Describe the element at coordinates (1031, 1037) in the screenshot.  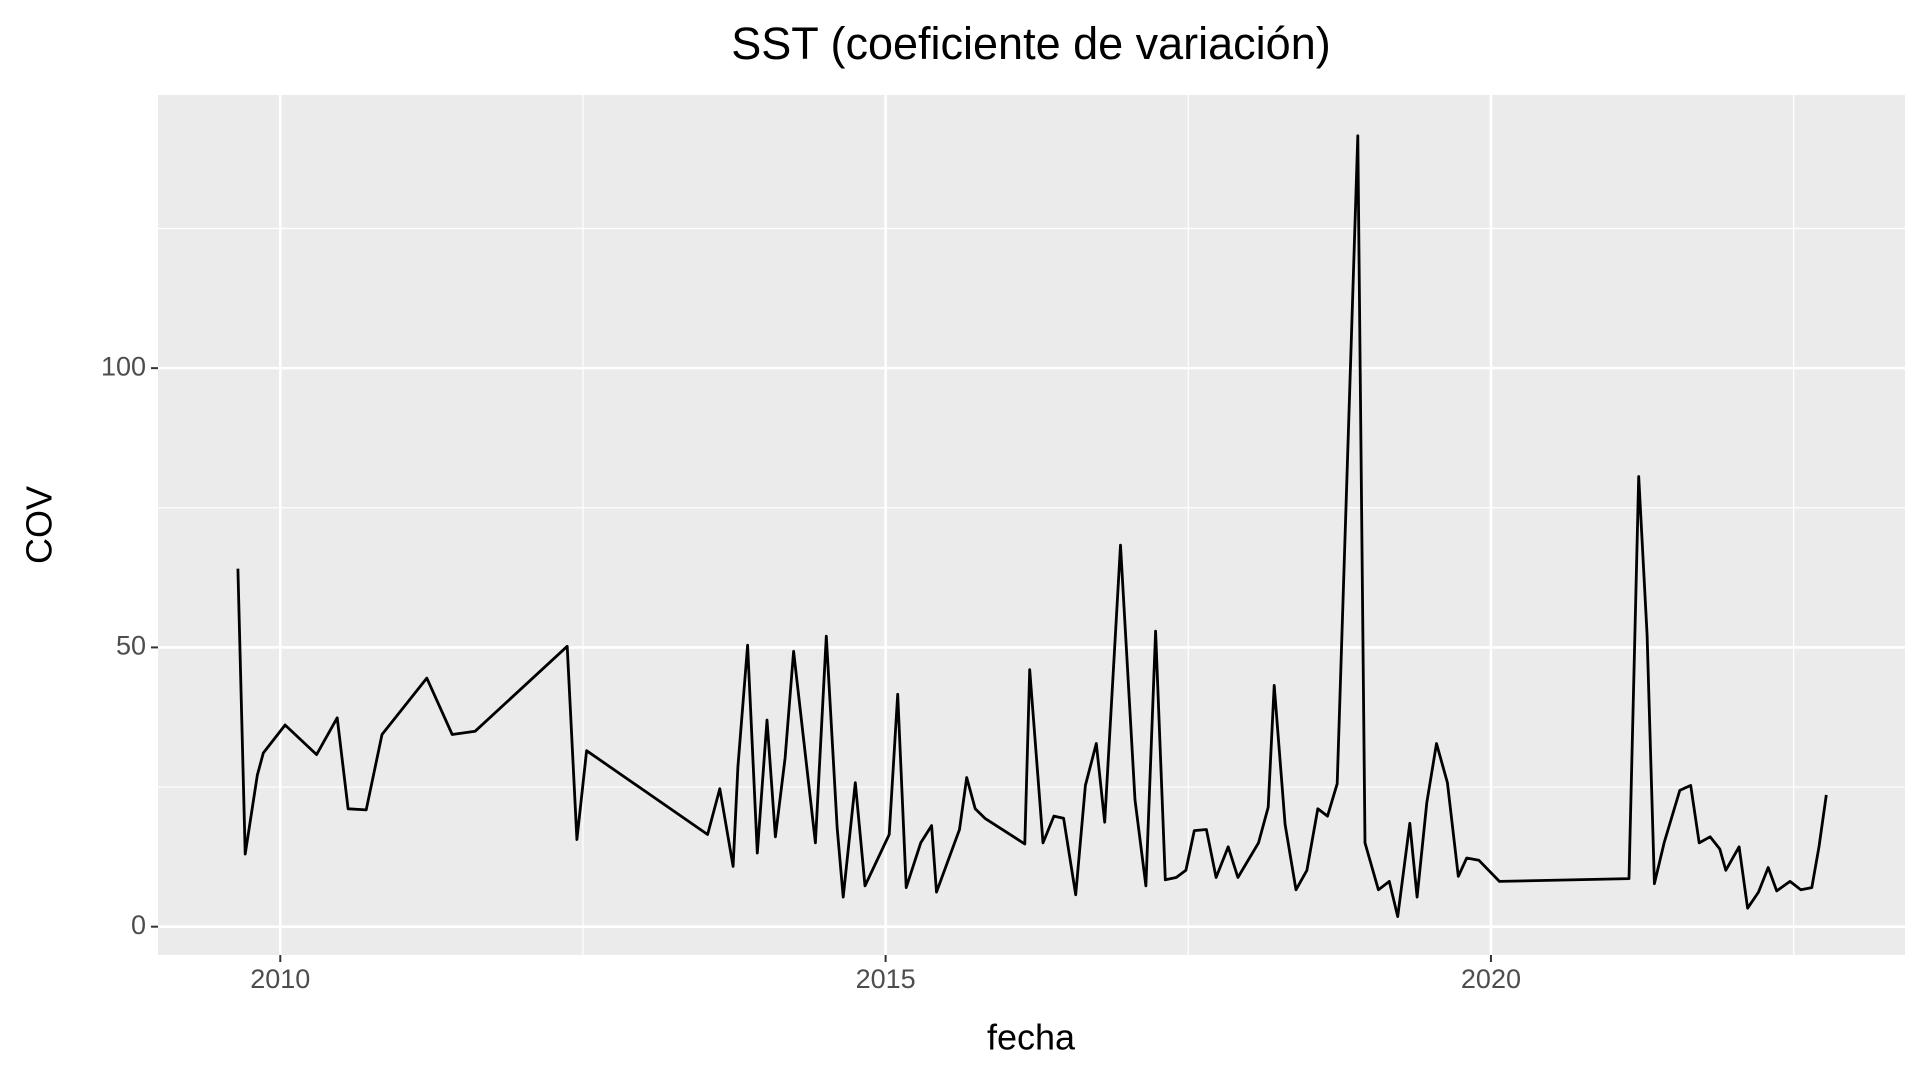
I see `x-axis-title: fecha` at that location.